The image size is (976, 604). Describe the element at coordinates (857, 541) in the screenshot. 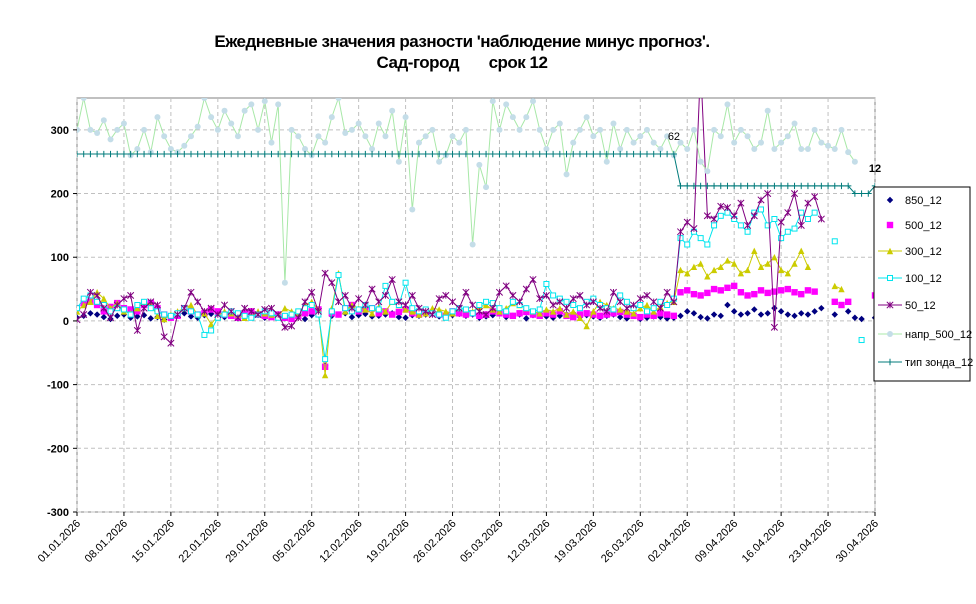

I see `x-tick-label: 30.04.2026` at that location.